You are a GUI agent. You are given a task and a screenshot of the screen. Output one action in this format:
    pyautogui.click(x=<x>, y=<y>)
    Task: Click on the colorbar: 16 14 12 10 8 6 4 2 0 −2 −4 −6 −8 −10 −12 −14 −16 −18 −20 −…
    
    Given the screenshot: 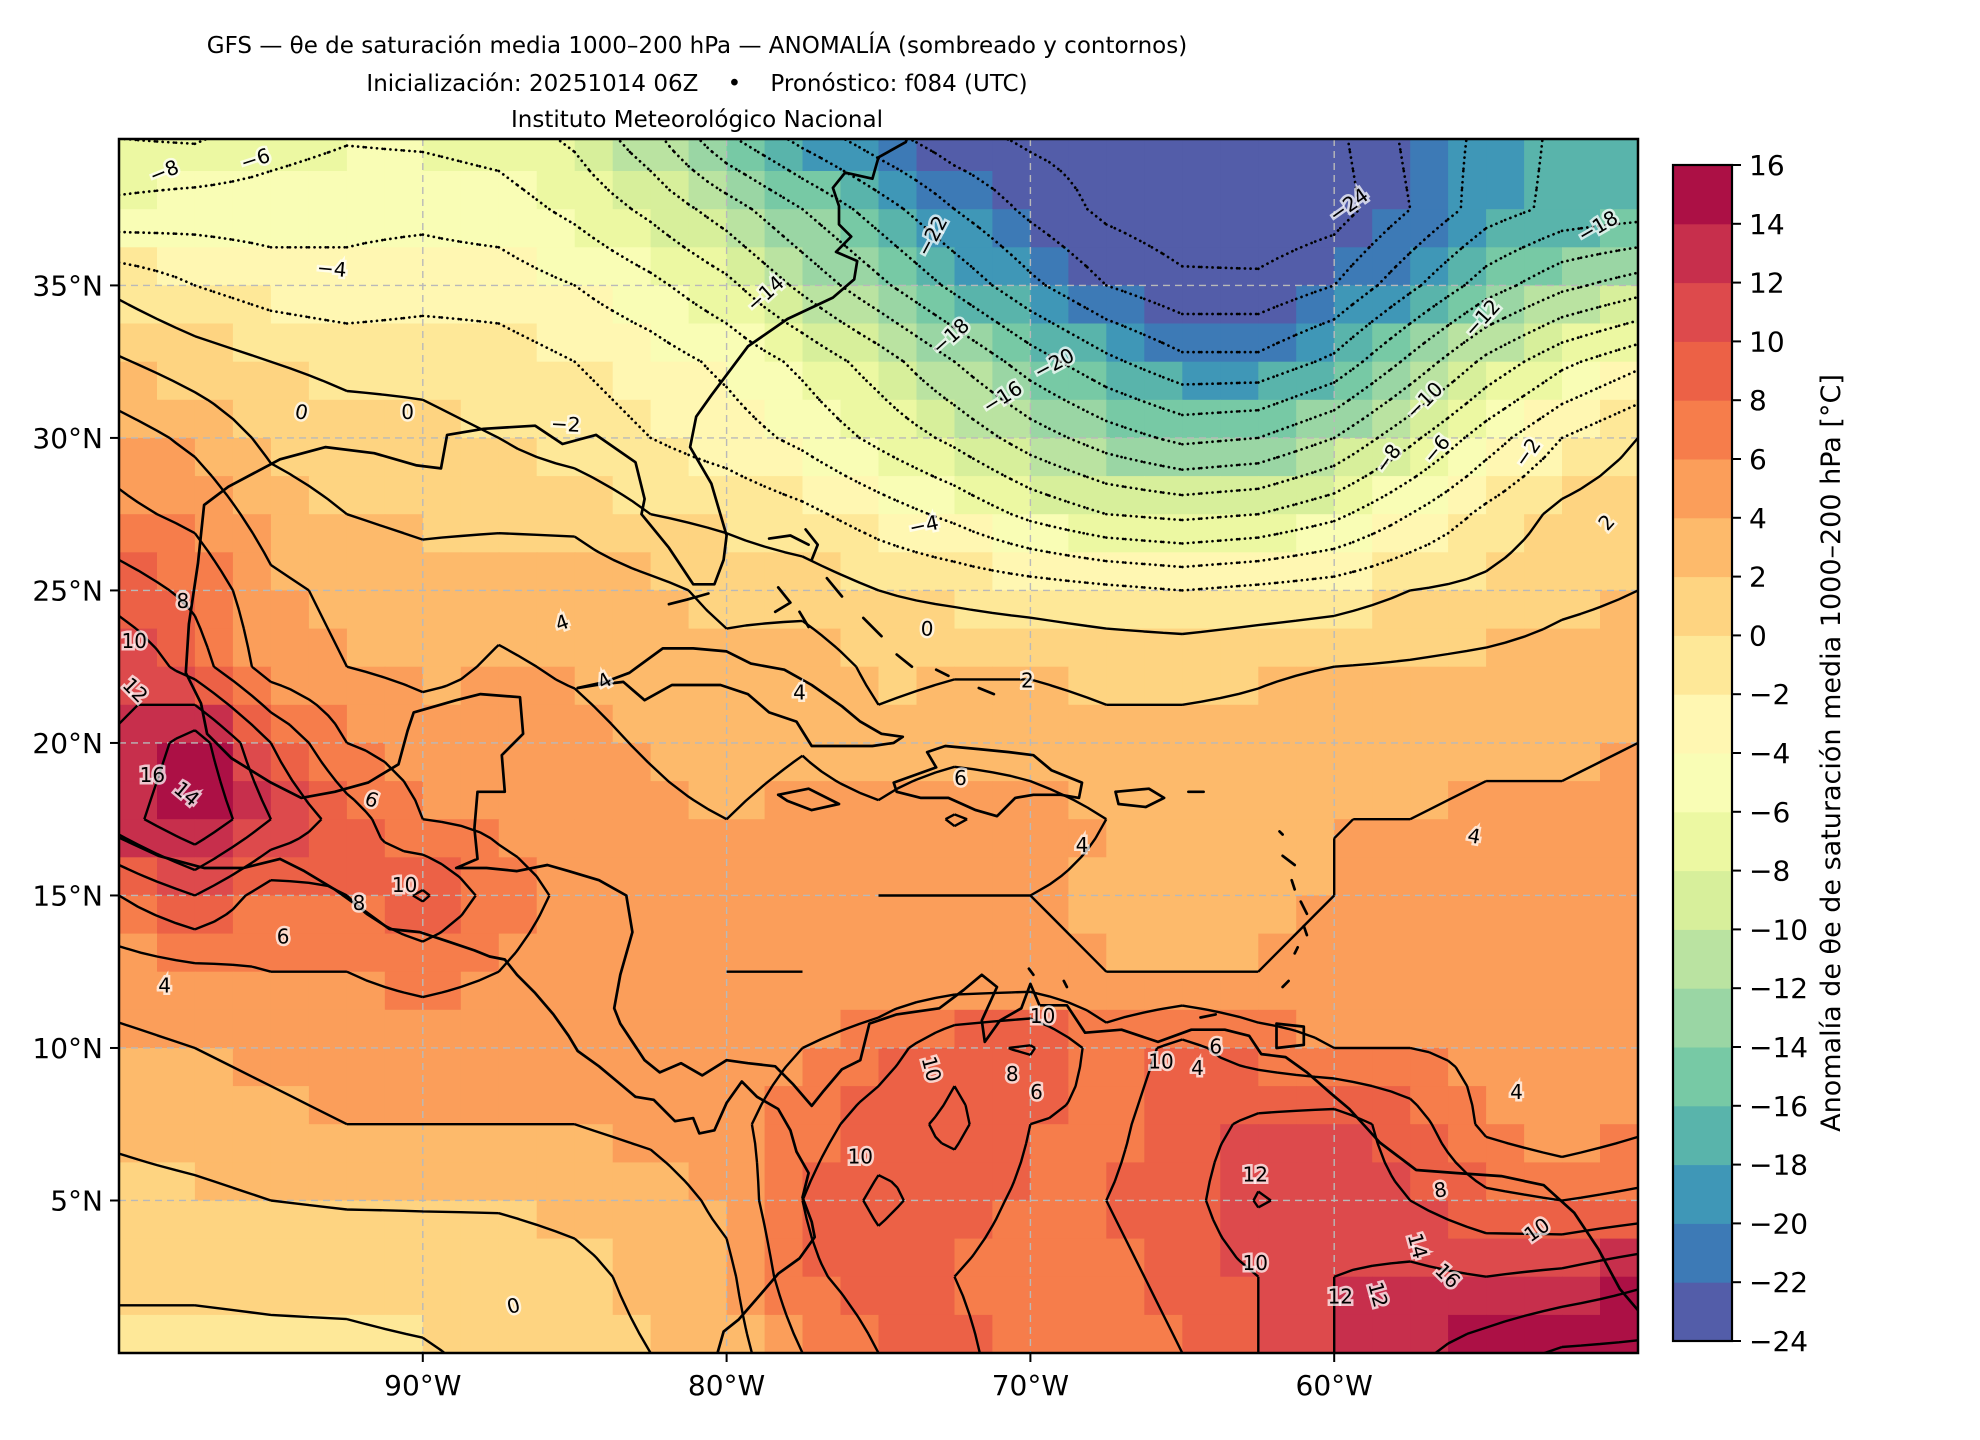 What is the action you would take?
    pyautogui.click(x=1759, y=753)
    